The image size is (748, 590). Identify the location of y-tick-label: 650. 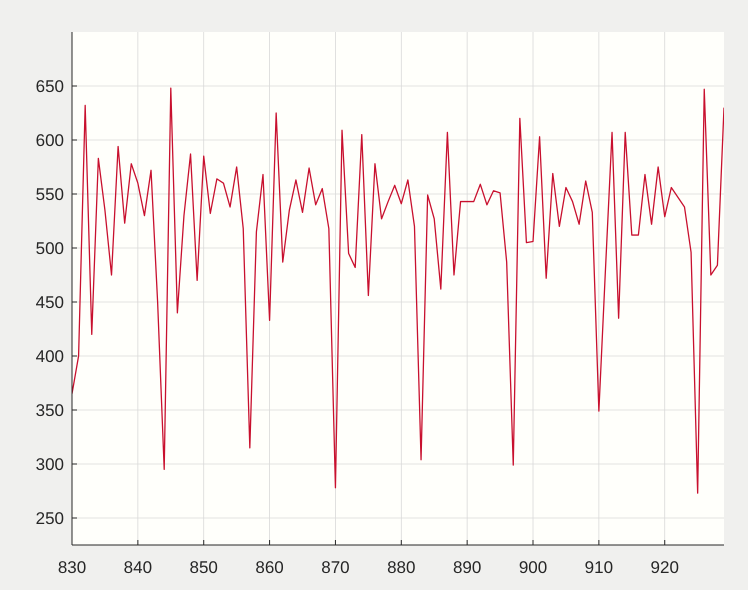
(50, 86).